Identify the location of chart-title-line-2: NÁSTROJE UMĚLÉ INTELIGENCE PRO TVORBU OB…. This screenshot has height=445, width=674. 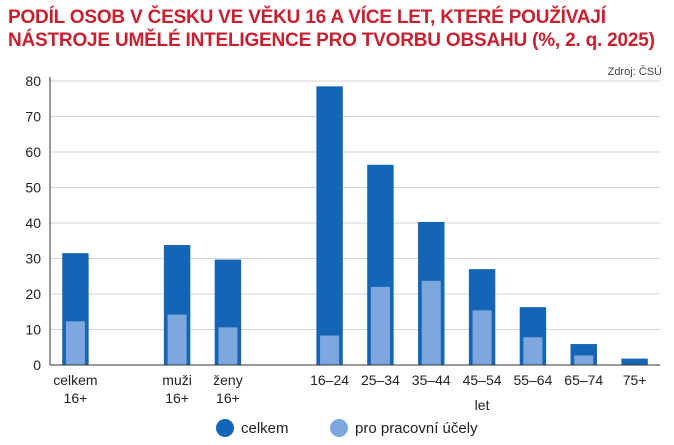
(331, 40).